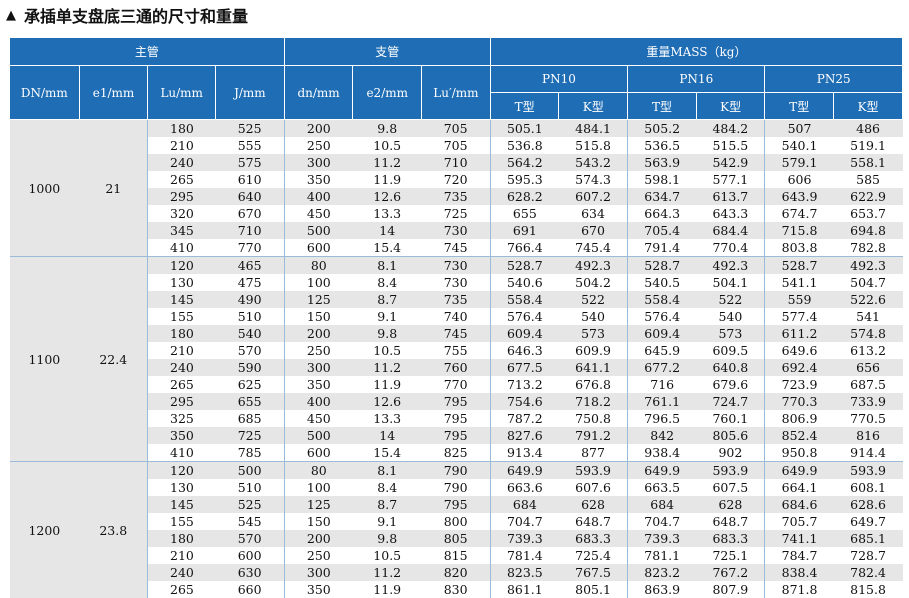 This screenshot has height=598, width=909. I want to click on table-cell: 838.4, so click(799, 572).